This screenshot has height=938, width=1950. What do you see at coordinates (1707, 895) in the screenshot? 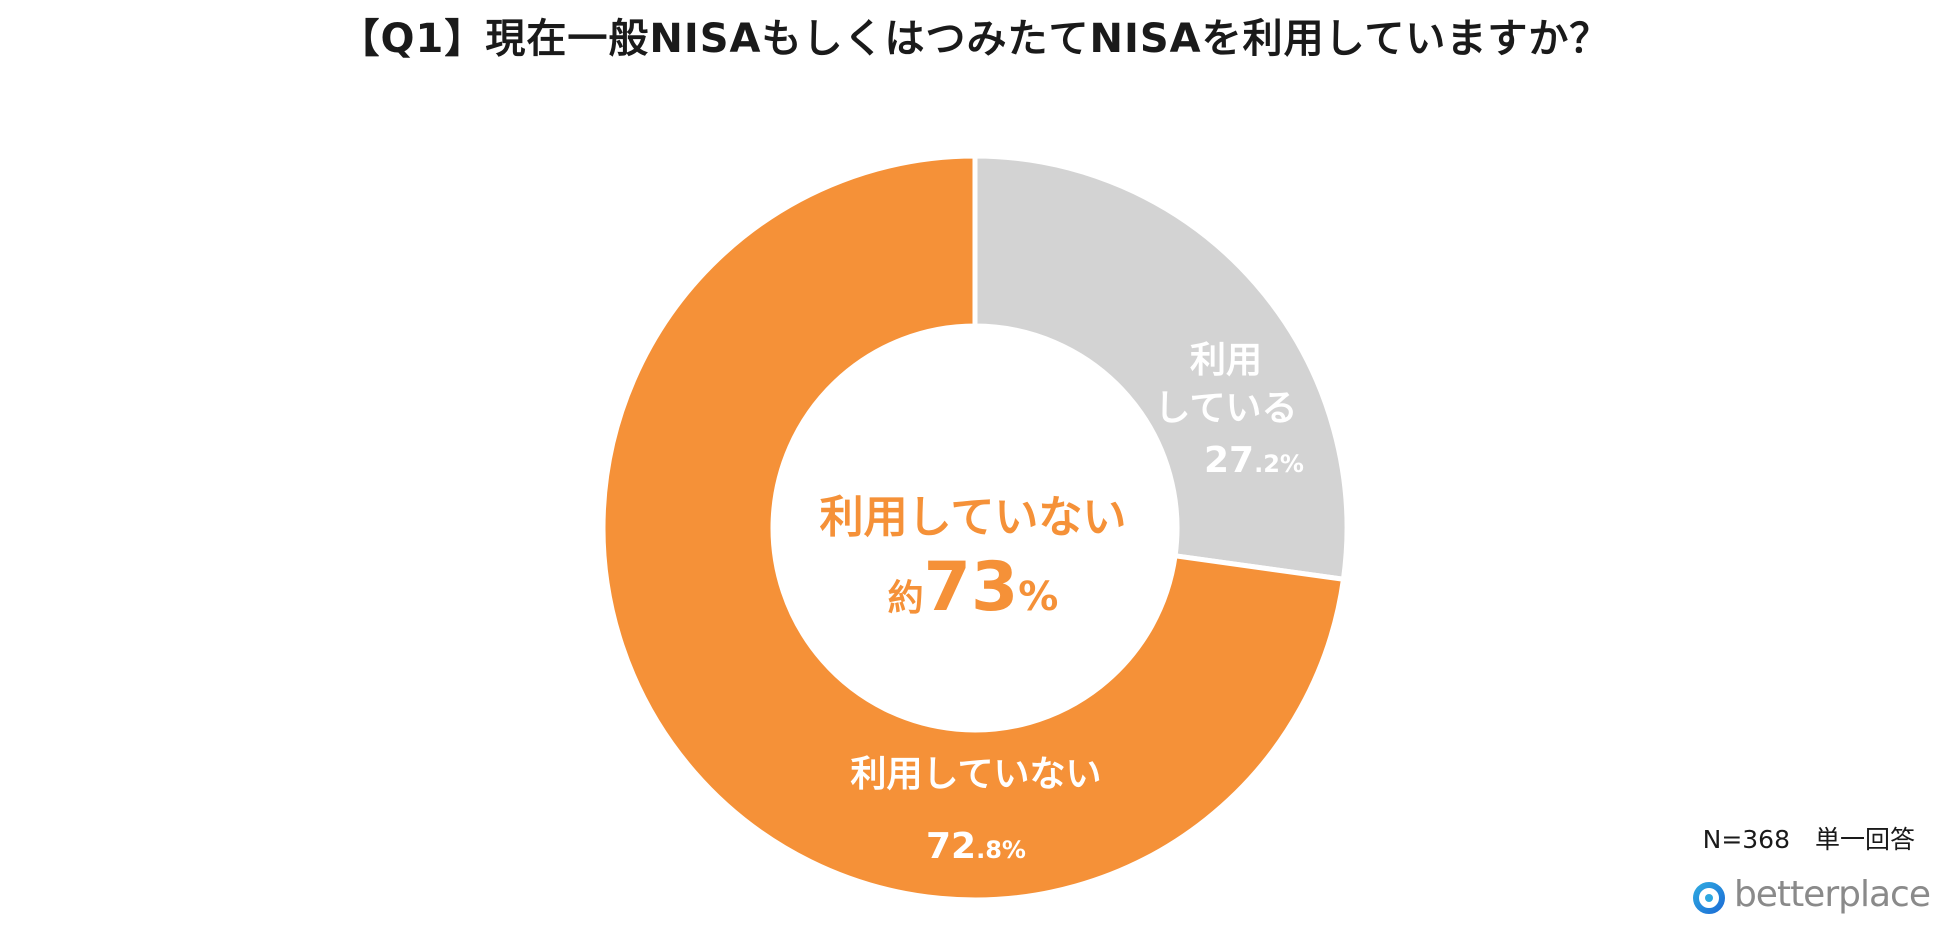
I see `betterplace-logo-icon` at bounding box center [1707, 895].